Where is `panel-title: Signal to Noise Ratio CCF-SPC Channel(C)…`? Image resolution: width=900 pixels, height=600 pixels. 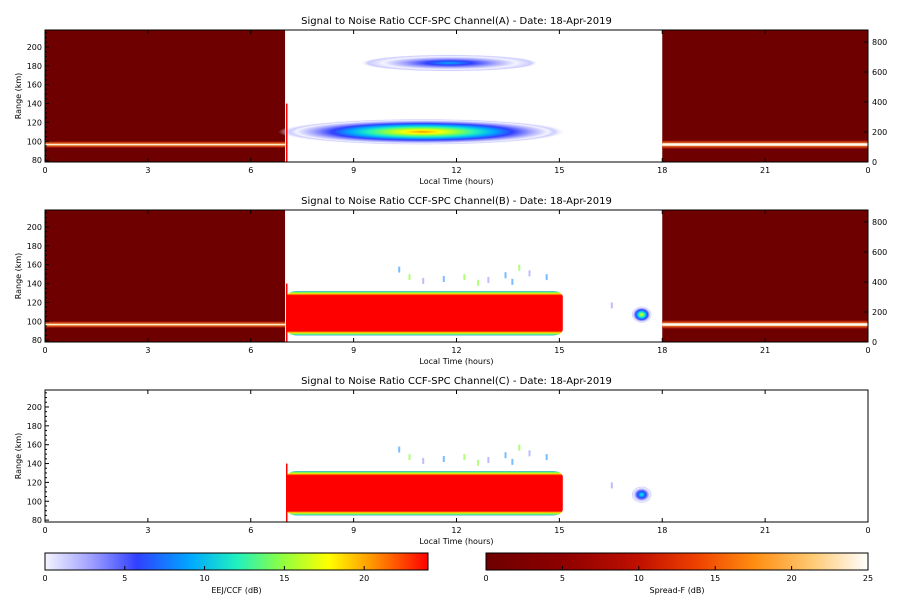 panel-title: Signal to Noise Ratio CCF-SPC Channel(C)… is located at coordinates (456, 381).